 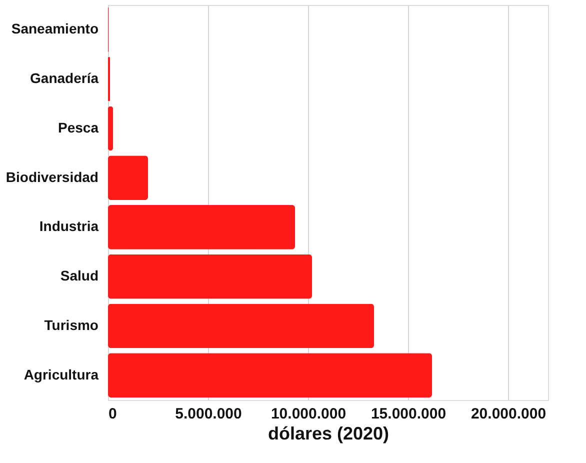 I want to click on x-tick-label: 15.000.000, so click(x=408, y=414).